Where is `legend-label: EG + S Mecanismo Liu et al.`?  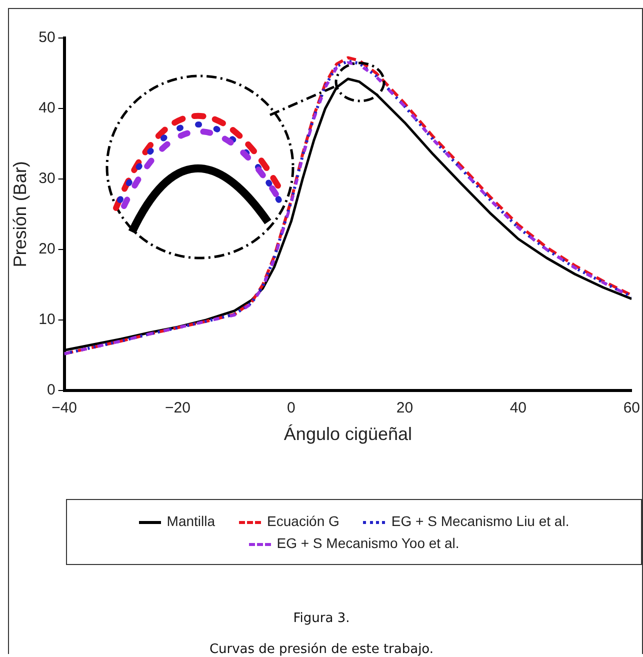 legend-label: EG + S Mecanismo Liu et al. is located at coordinates (480, 521).